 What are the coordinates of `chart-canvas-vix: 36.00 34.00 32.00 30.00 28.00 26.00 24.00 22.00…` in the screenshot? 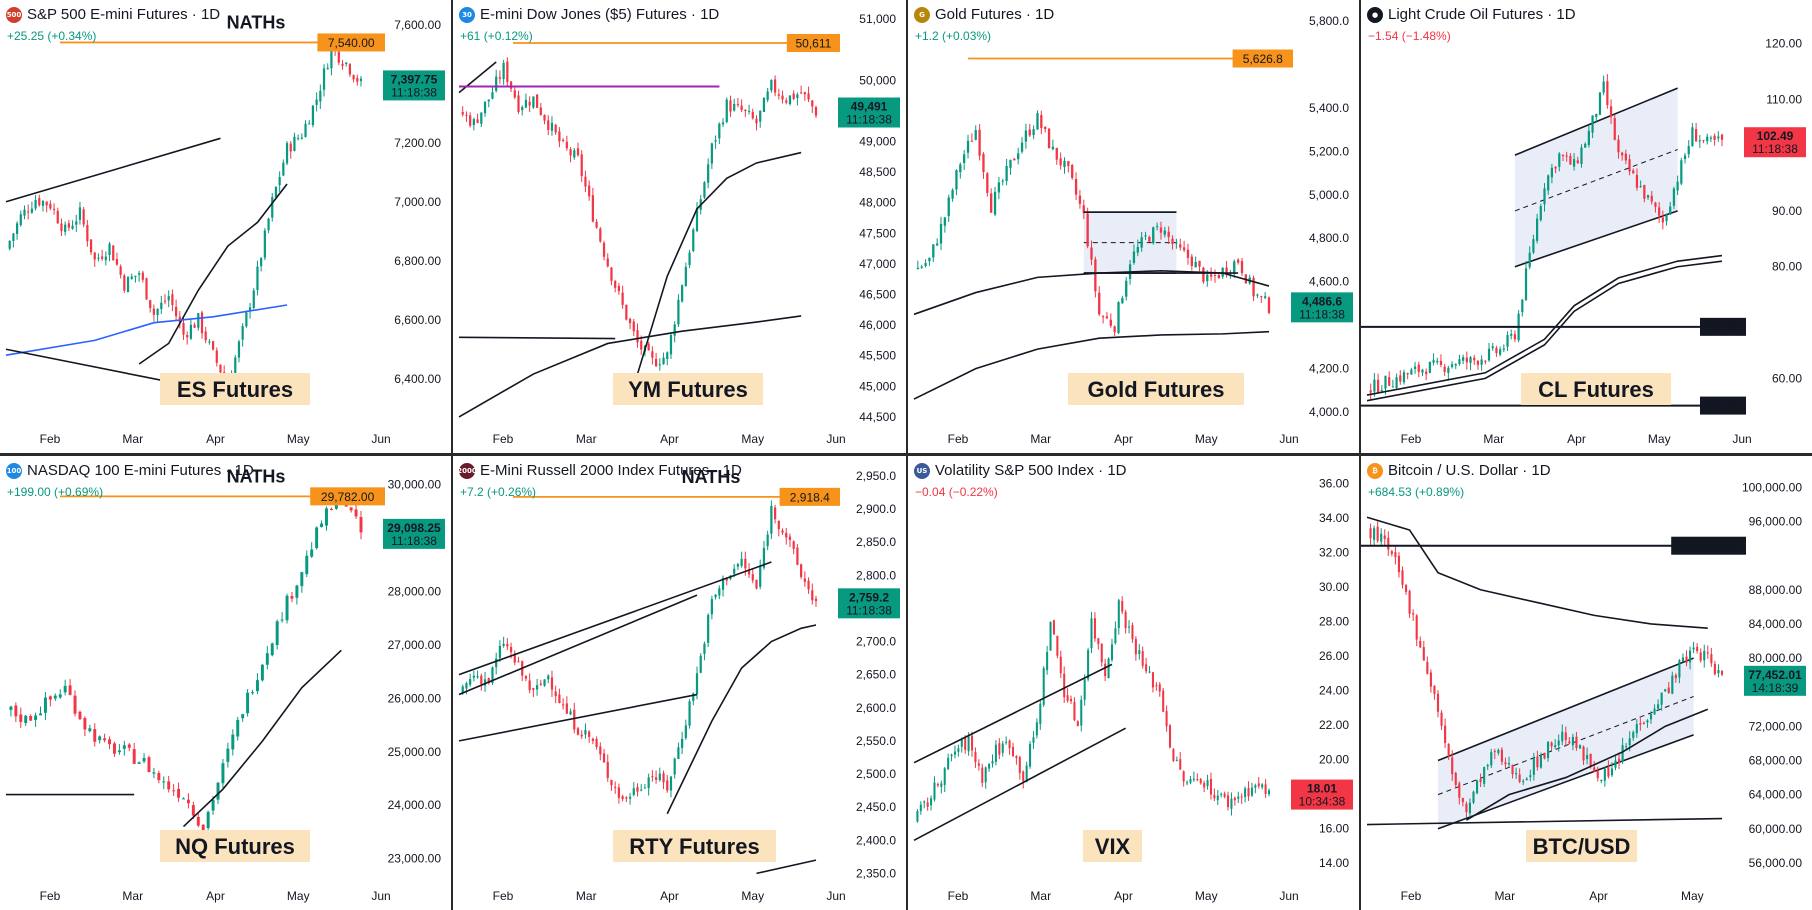 It's located at (1133, 683).